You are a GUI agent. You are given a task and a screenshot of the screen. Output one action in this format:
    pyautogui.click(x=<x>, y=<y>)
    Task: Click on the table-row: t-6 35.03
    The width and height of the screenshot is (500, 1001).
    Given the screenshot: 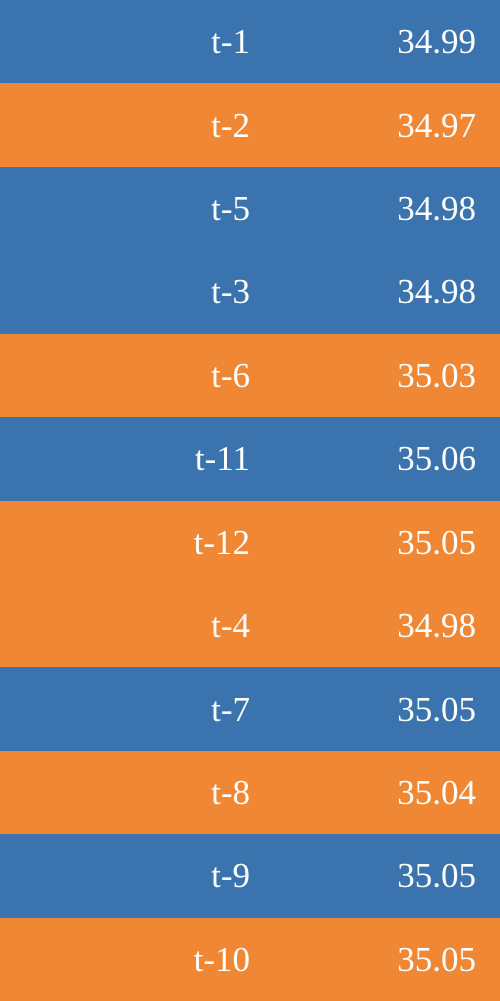 What is the action you would take?
    pyautogui.click(x=250, y=375)
    